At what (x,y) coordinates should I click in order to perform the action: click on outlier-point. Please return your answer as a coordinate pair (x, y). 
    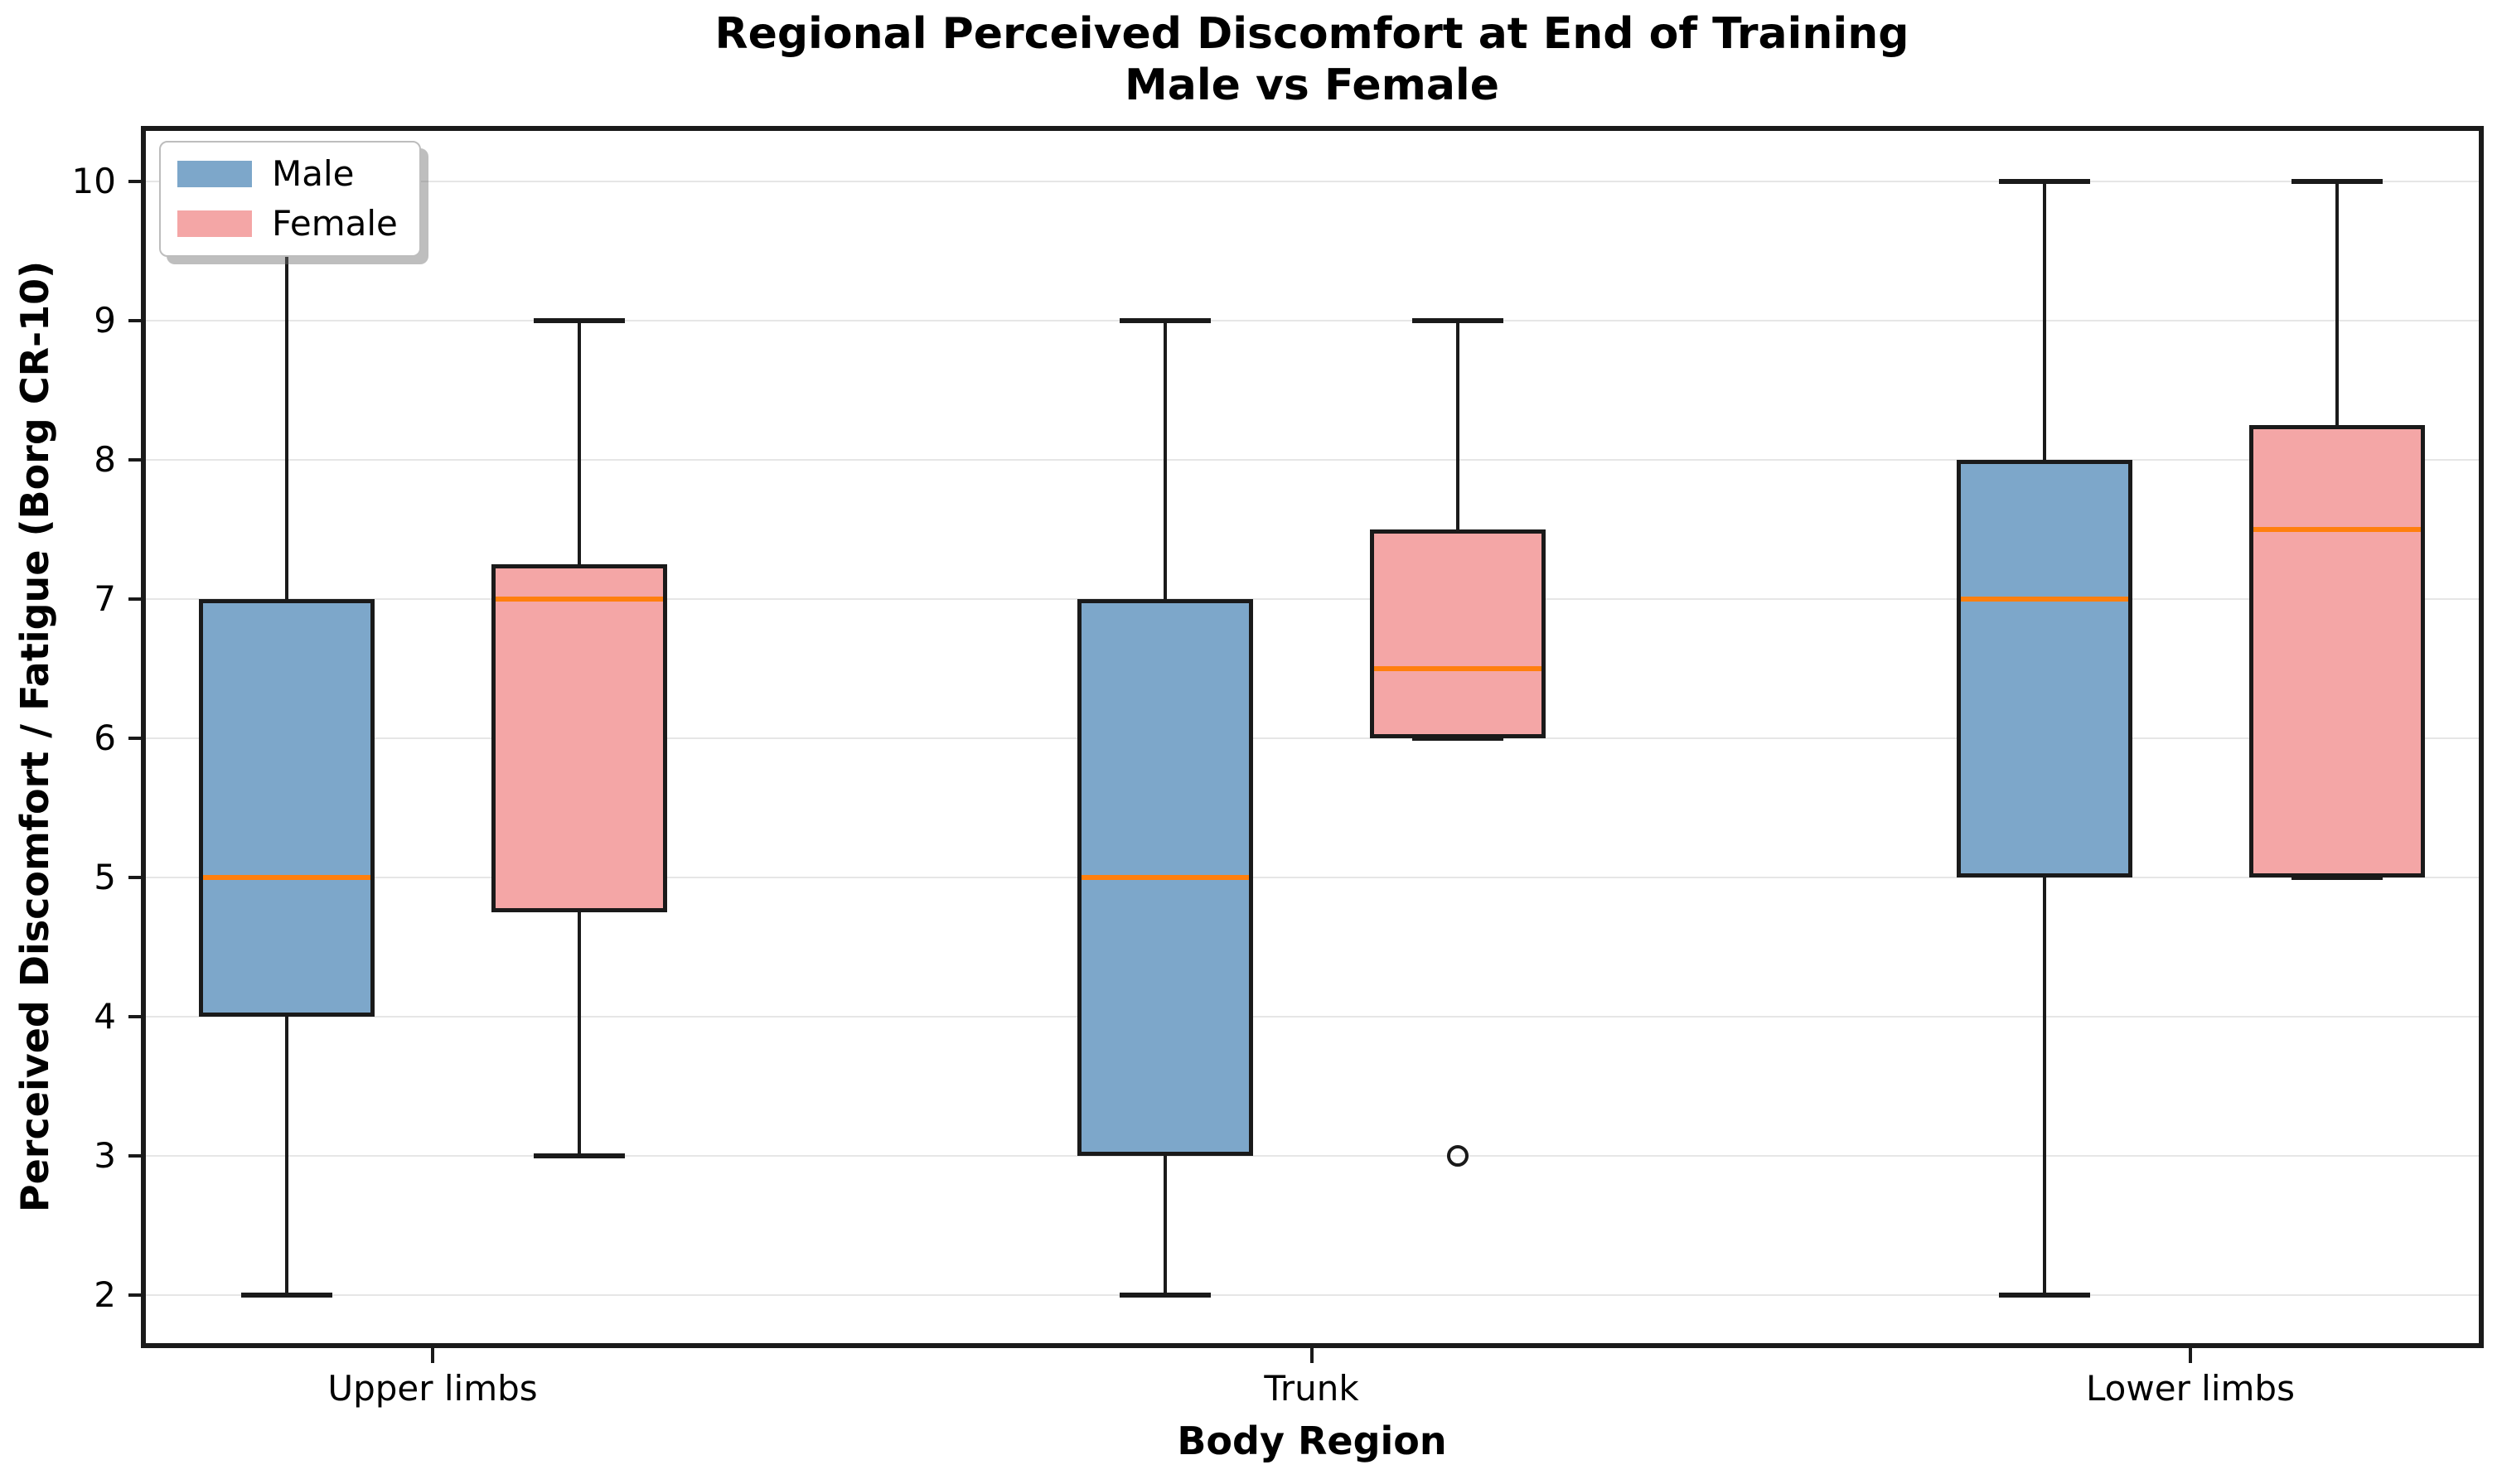
    Looking at the image, I should click on (1458, 1156).